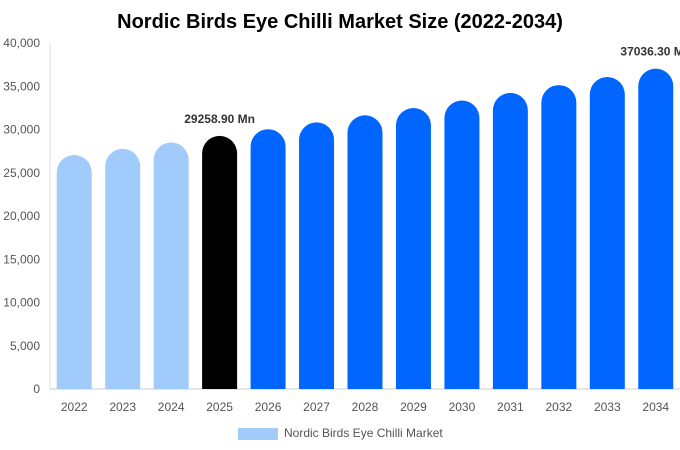  I want to click on y-tick-label: 15,000, so click(21, 259).